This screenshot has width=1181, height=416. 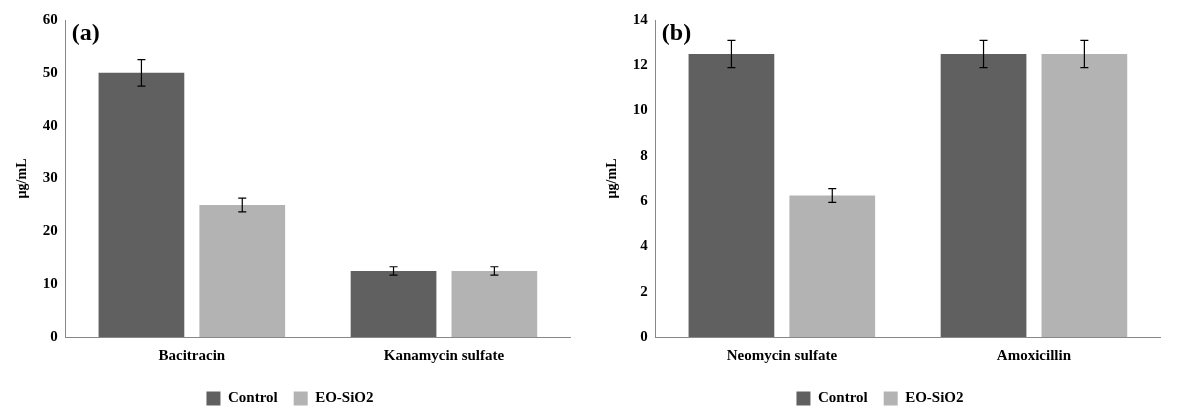 What do you see at coordinates (640, 18) in the screenshot?
I see `y-tick-label: 14` at bounding box center [640, 18].